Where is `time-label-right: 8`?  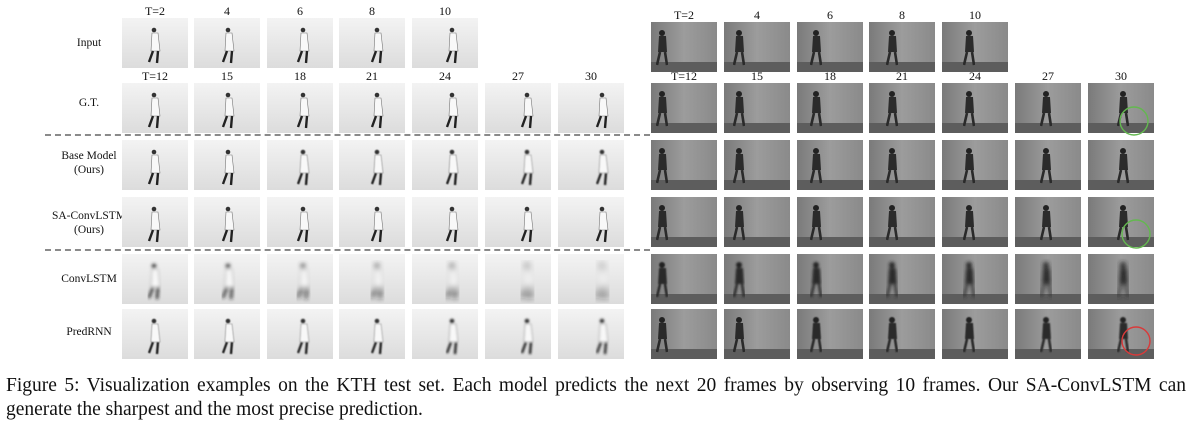 time-label-right: 8 is located at coordinates (902, 15).